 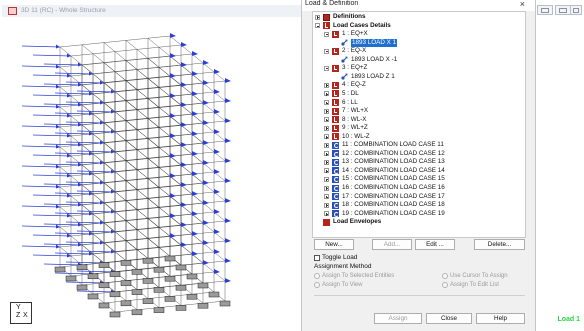 What do you see at coordinates (419, 34) in the screenshot?
I see `tree-item: 1 : EQ+X` at bounding box center [419, 34].